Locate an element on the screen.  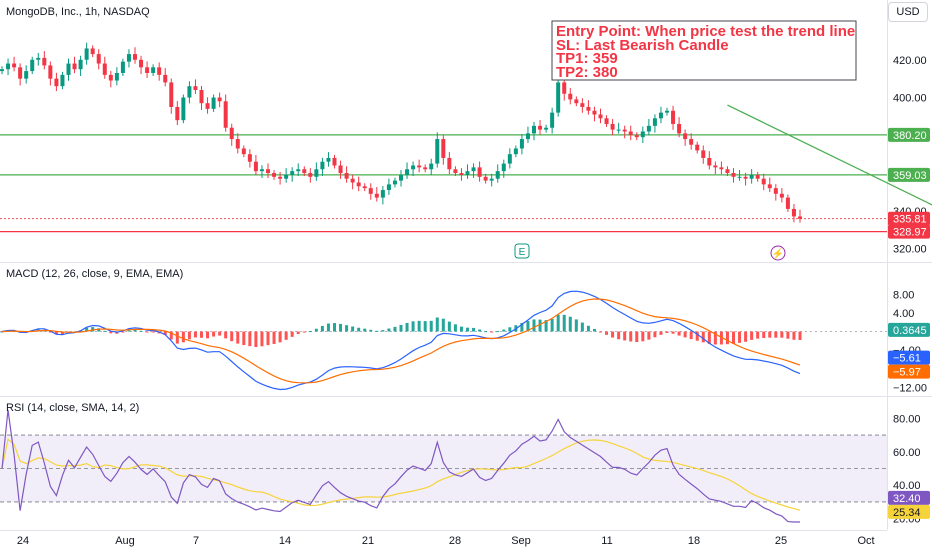
annotation-line-tp1: TP1: 359 is located at coordinates (587, 58).